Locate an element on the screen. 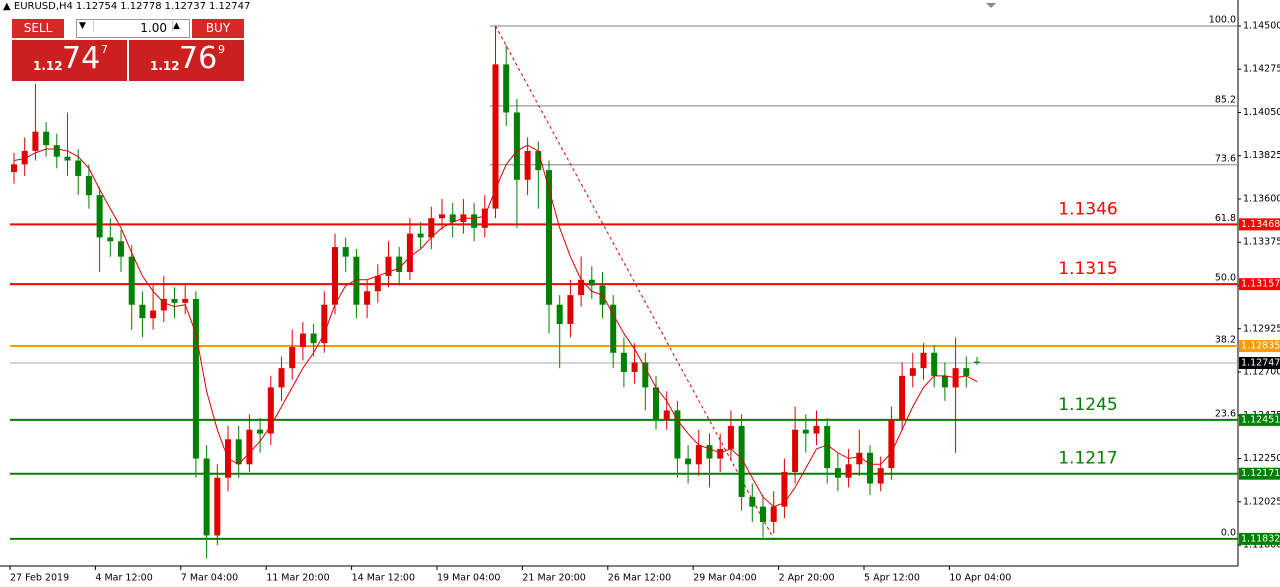  fib-label: 50.0 is located at coordinates (1225, 278).